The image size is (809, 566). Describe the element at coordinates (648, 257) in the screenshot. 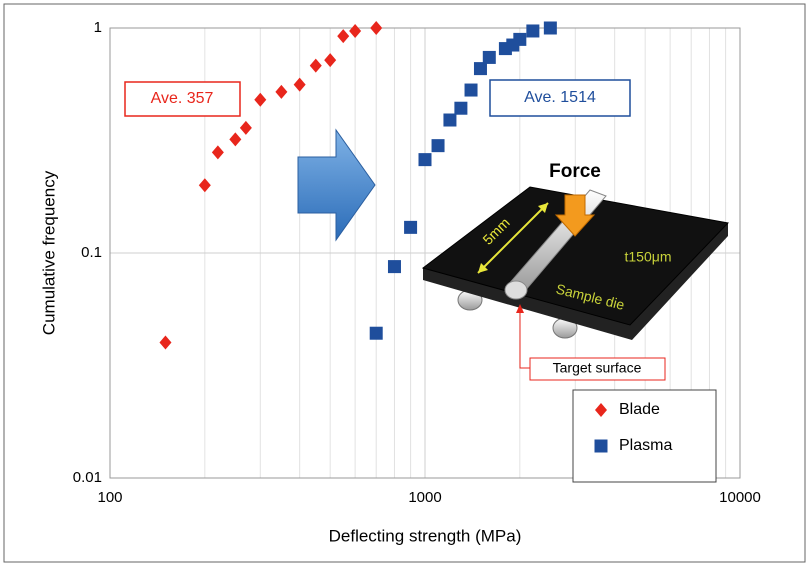

I see `annotation: t150μm` at that location.